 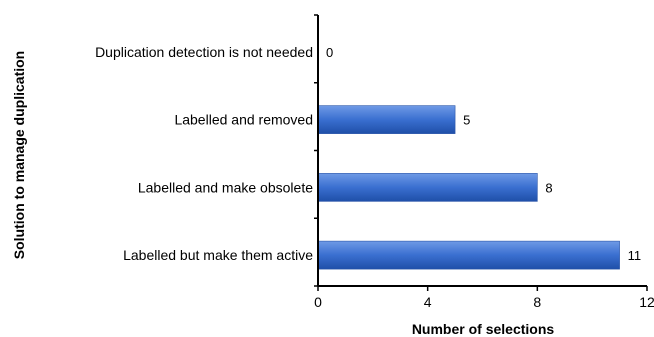 I want to click on x-tick-label: 8, so click(x=537, y=302).